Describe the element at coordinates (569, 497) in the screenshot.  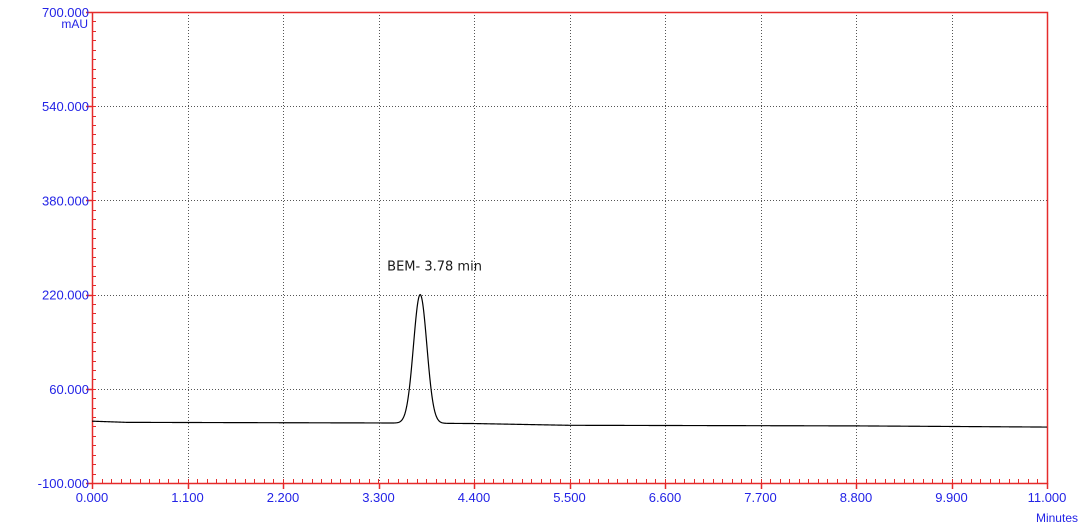
I see `x-tick-label: 5.500` at that location.